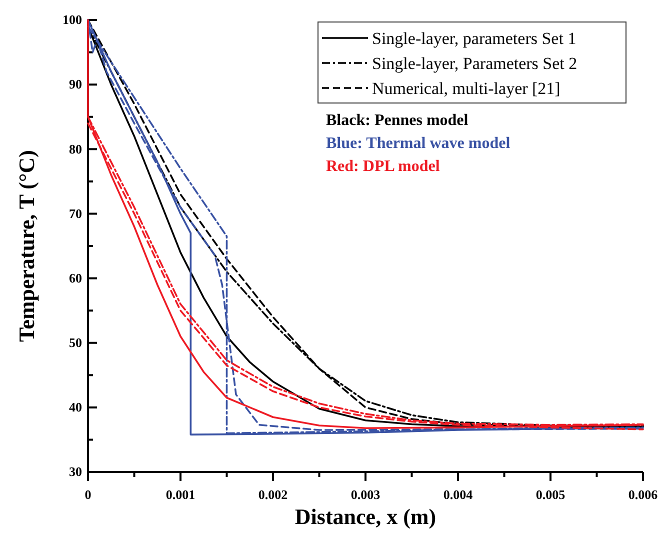 The image size is (667, 536). I want to click on x-axis-title: Distance, x (m), so click(365, 516).